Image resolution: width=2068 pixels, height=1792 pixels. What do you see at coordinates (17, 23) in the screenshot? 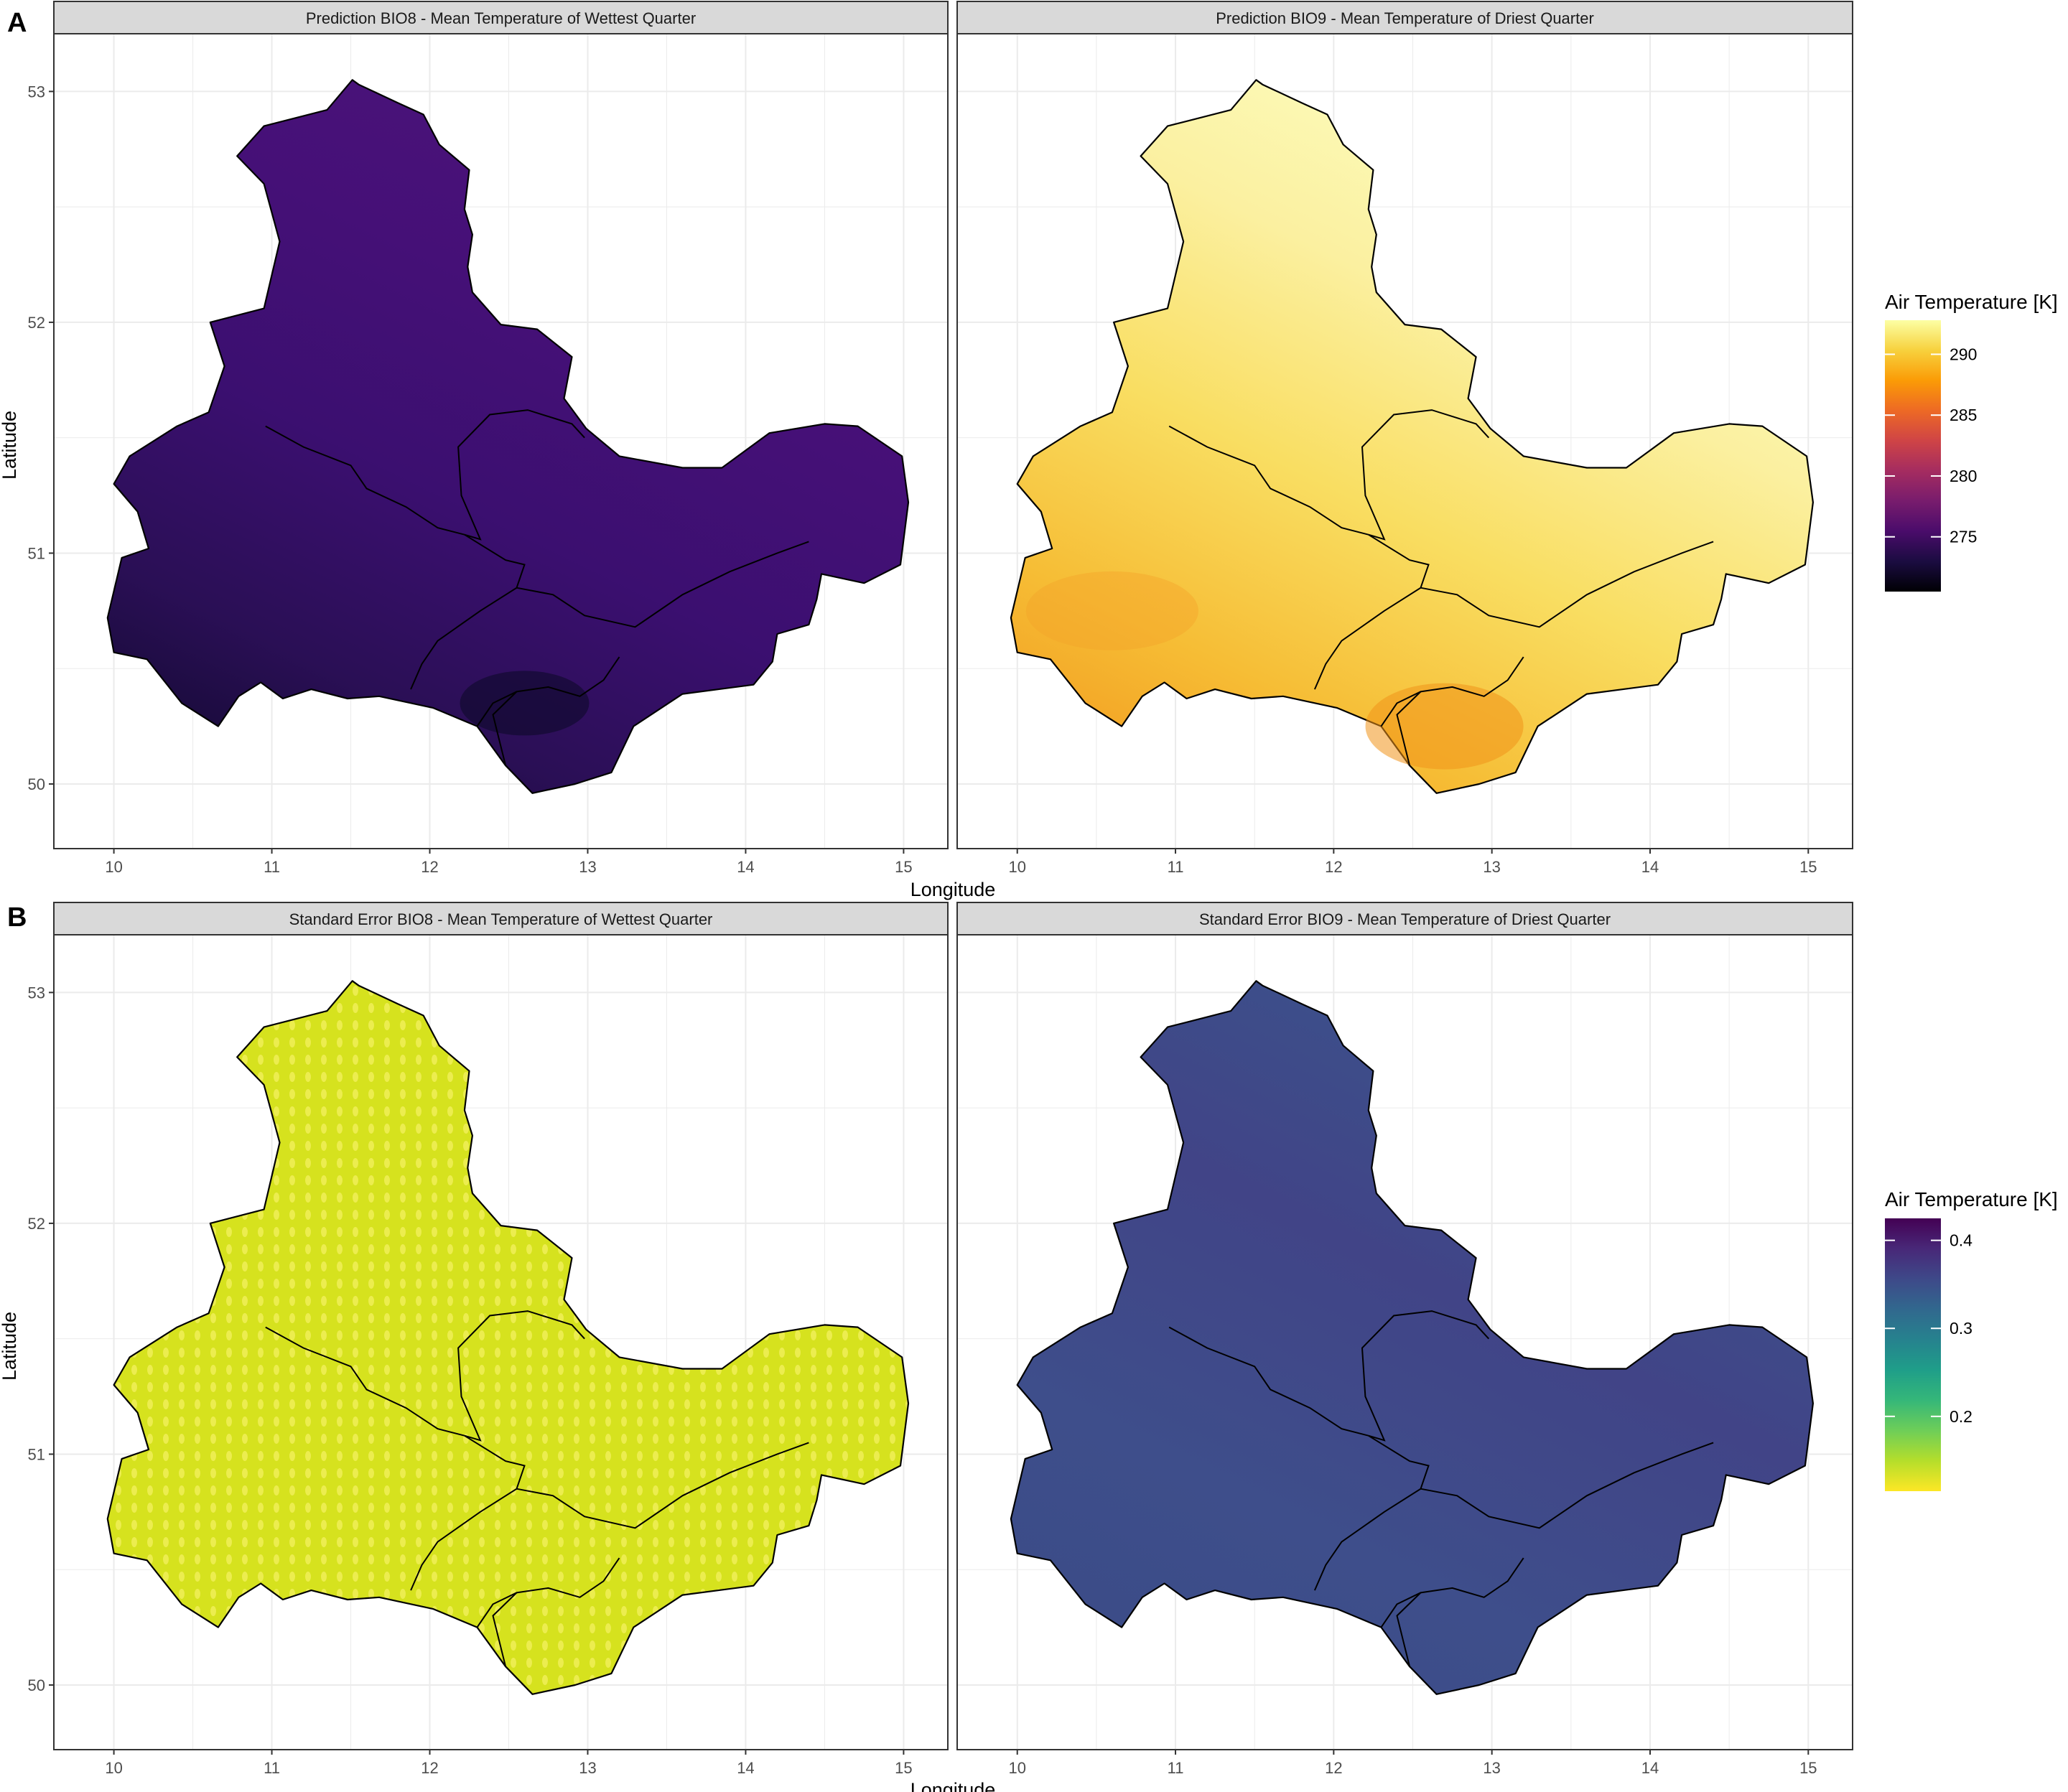
I see `row-tag-a: A` at bounding box center [17, 23].